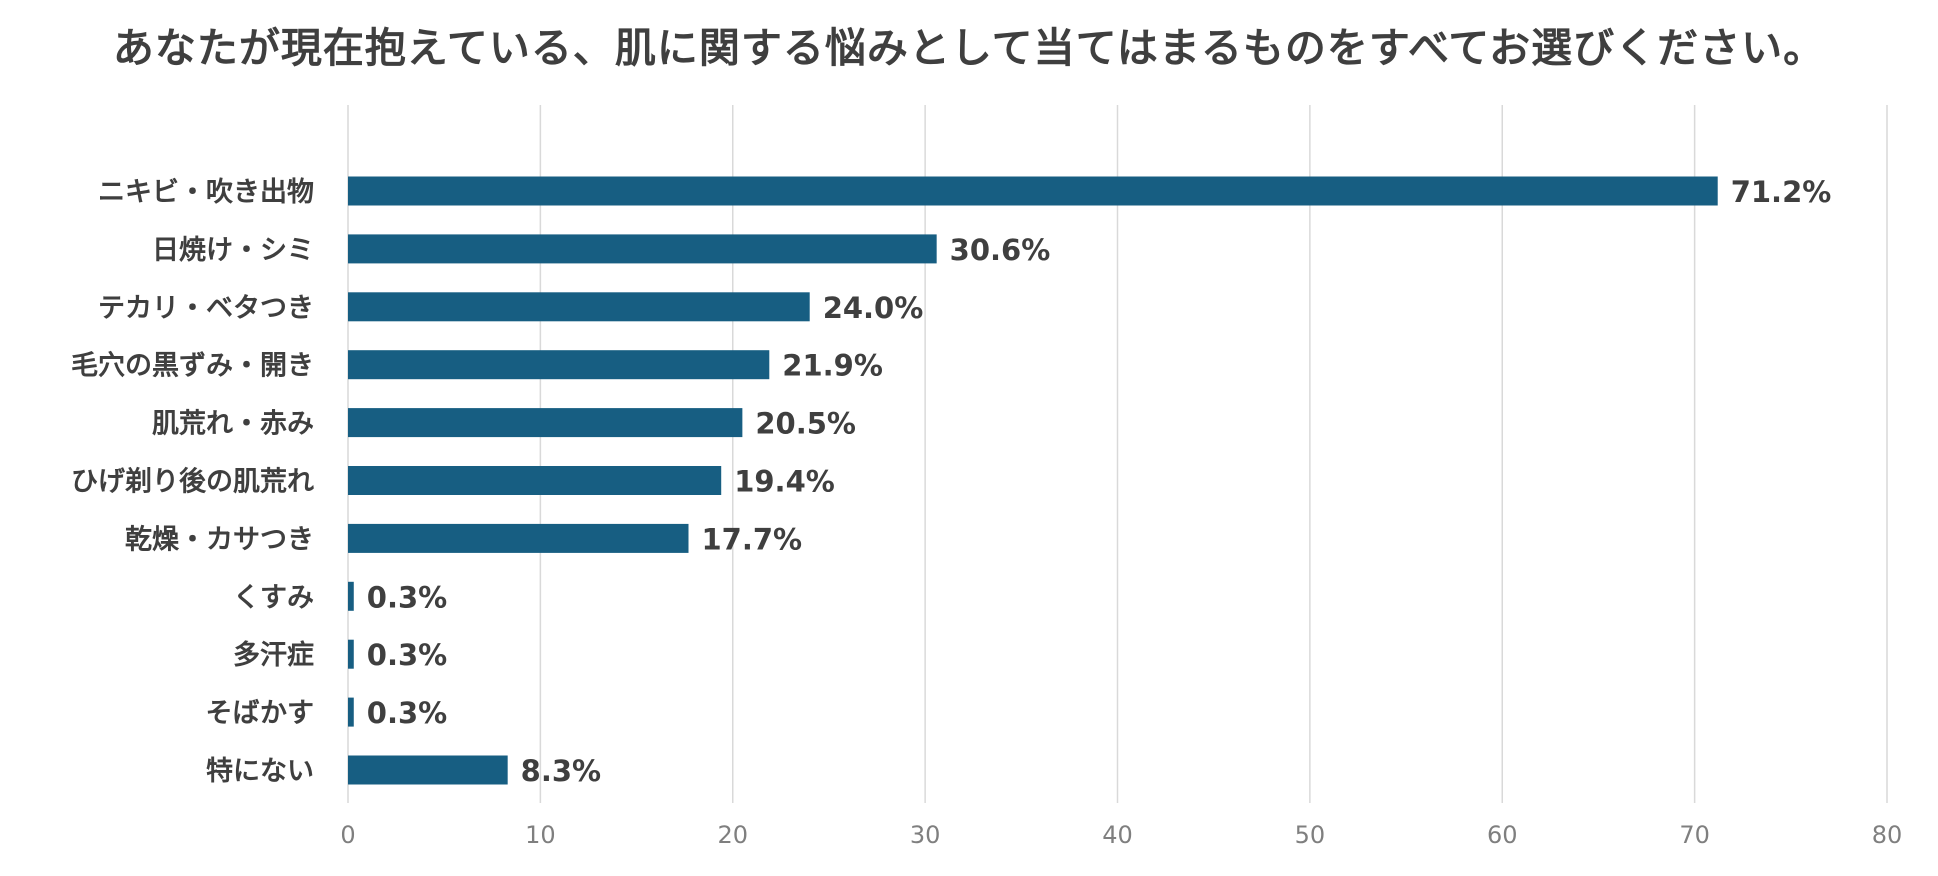  What do you see at coordinates (805, 424) in the screenshot?
I see `data-label: 20.5%` at bounding box center [805, 424].